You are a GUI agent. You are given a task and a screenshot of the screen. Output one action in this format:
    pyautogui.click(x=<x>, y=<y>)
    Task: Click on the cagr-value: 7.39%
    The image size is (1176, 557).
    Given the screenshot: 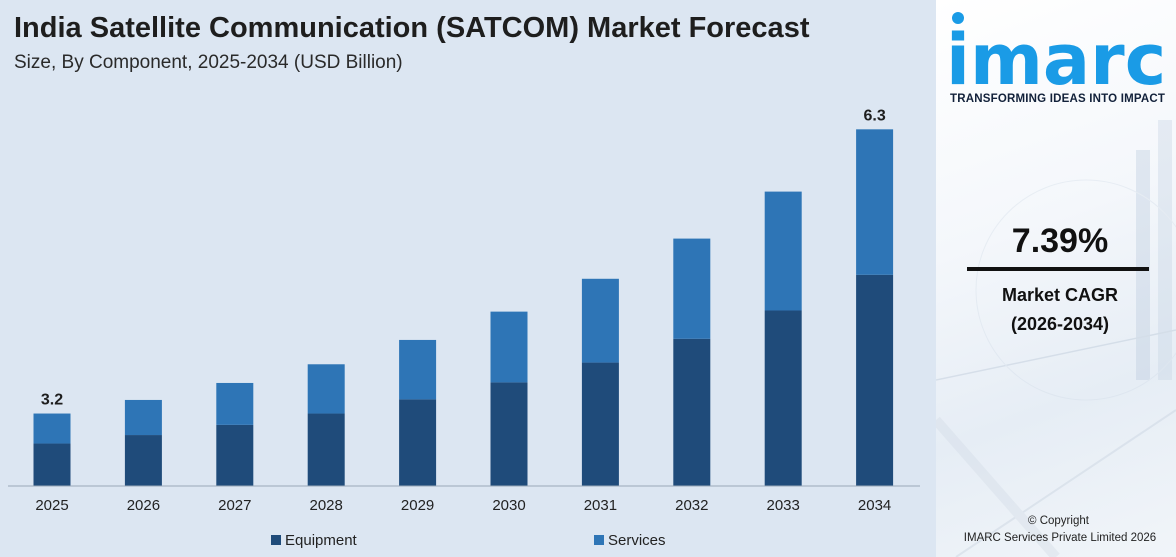 What is the action you would take?
    pyautogui.click(x=1060, y=241)
    